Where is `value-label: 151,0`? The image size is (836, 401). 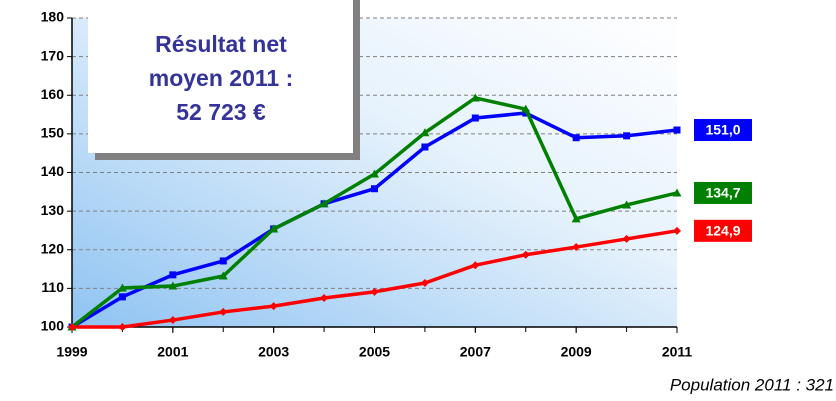 value-label: 151,0 is located at coordinates (722, 130).